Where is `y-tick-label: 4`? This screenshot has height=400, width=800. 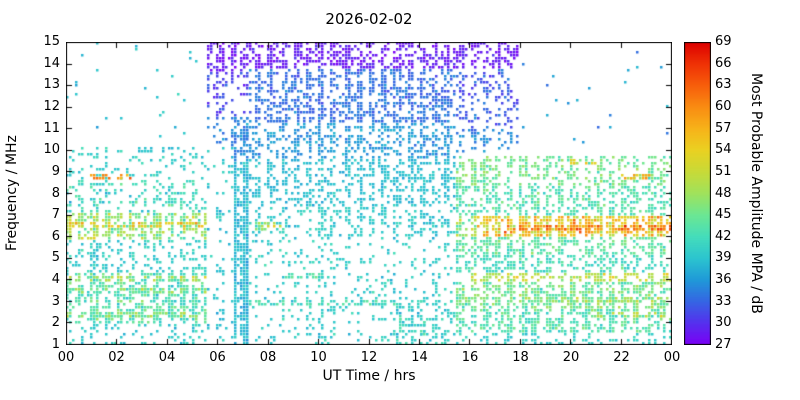
y-tick-label: 4 is located at coordinates (55, 280).